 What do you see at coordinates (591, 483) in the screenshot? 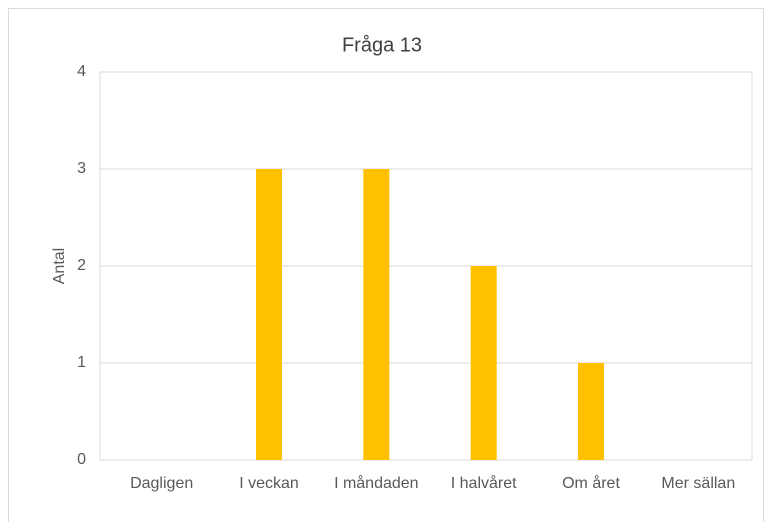
I see `x-tick-label: Om året` at bounding box center [591, 483].